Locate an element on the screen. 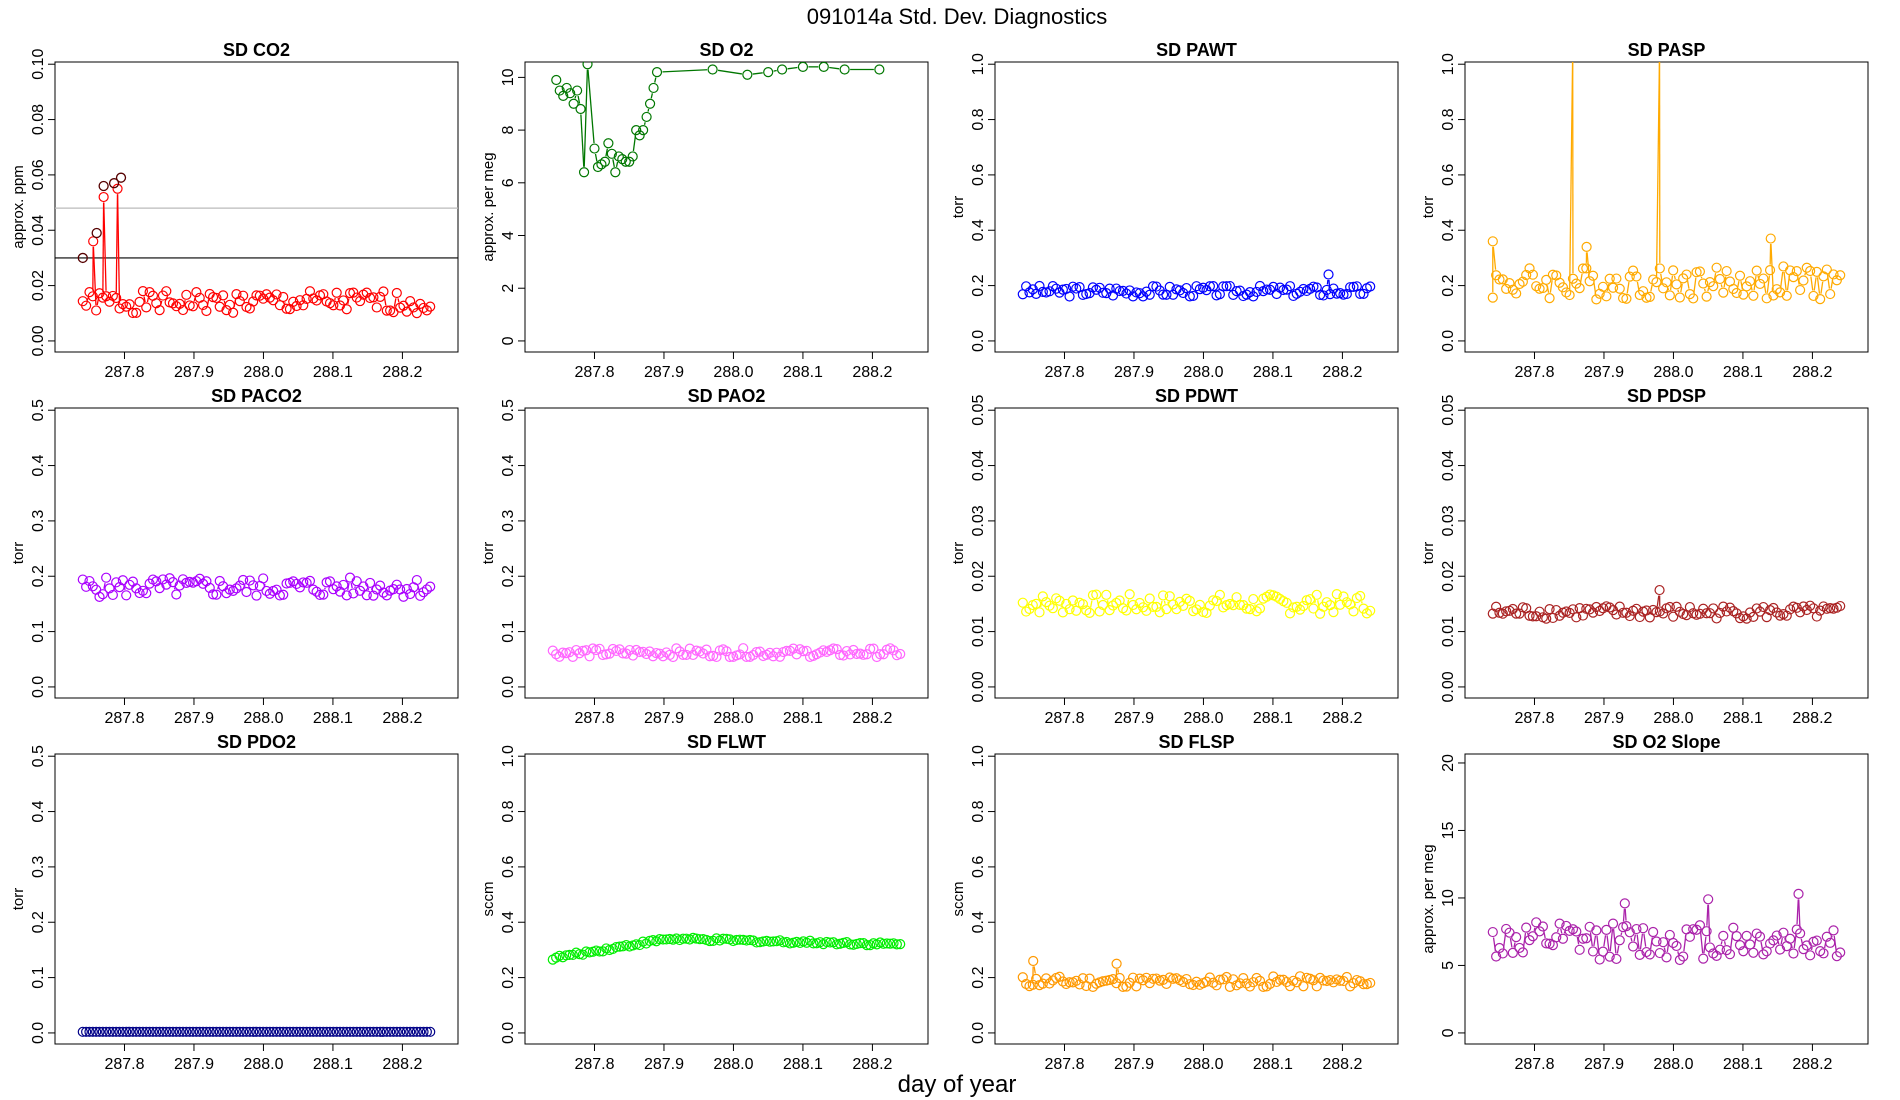 This screenshot has height=1100, width=1900. panel-title: SD PAO2 is located at coordinates (727, 396).